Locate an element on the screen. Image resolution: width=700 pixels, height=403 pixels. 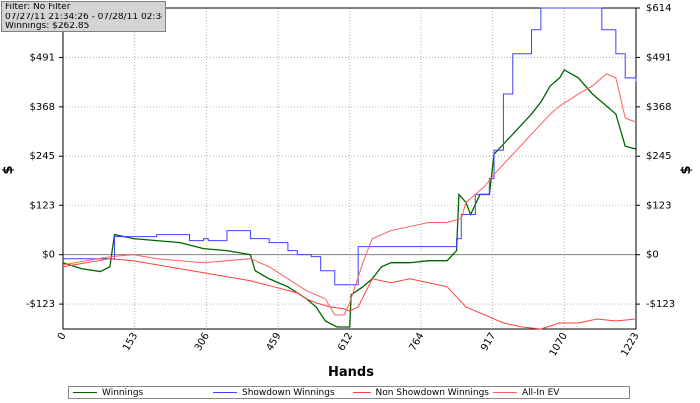
series-line-nonshowdown is located at coordinates (349, 294).